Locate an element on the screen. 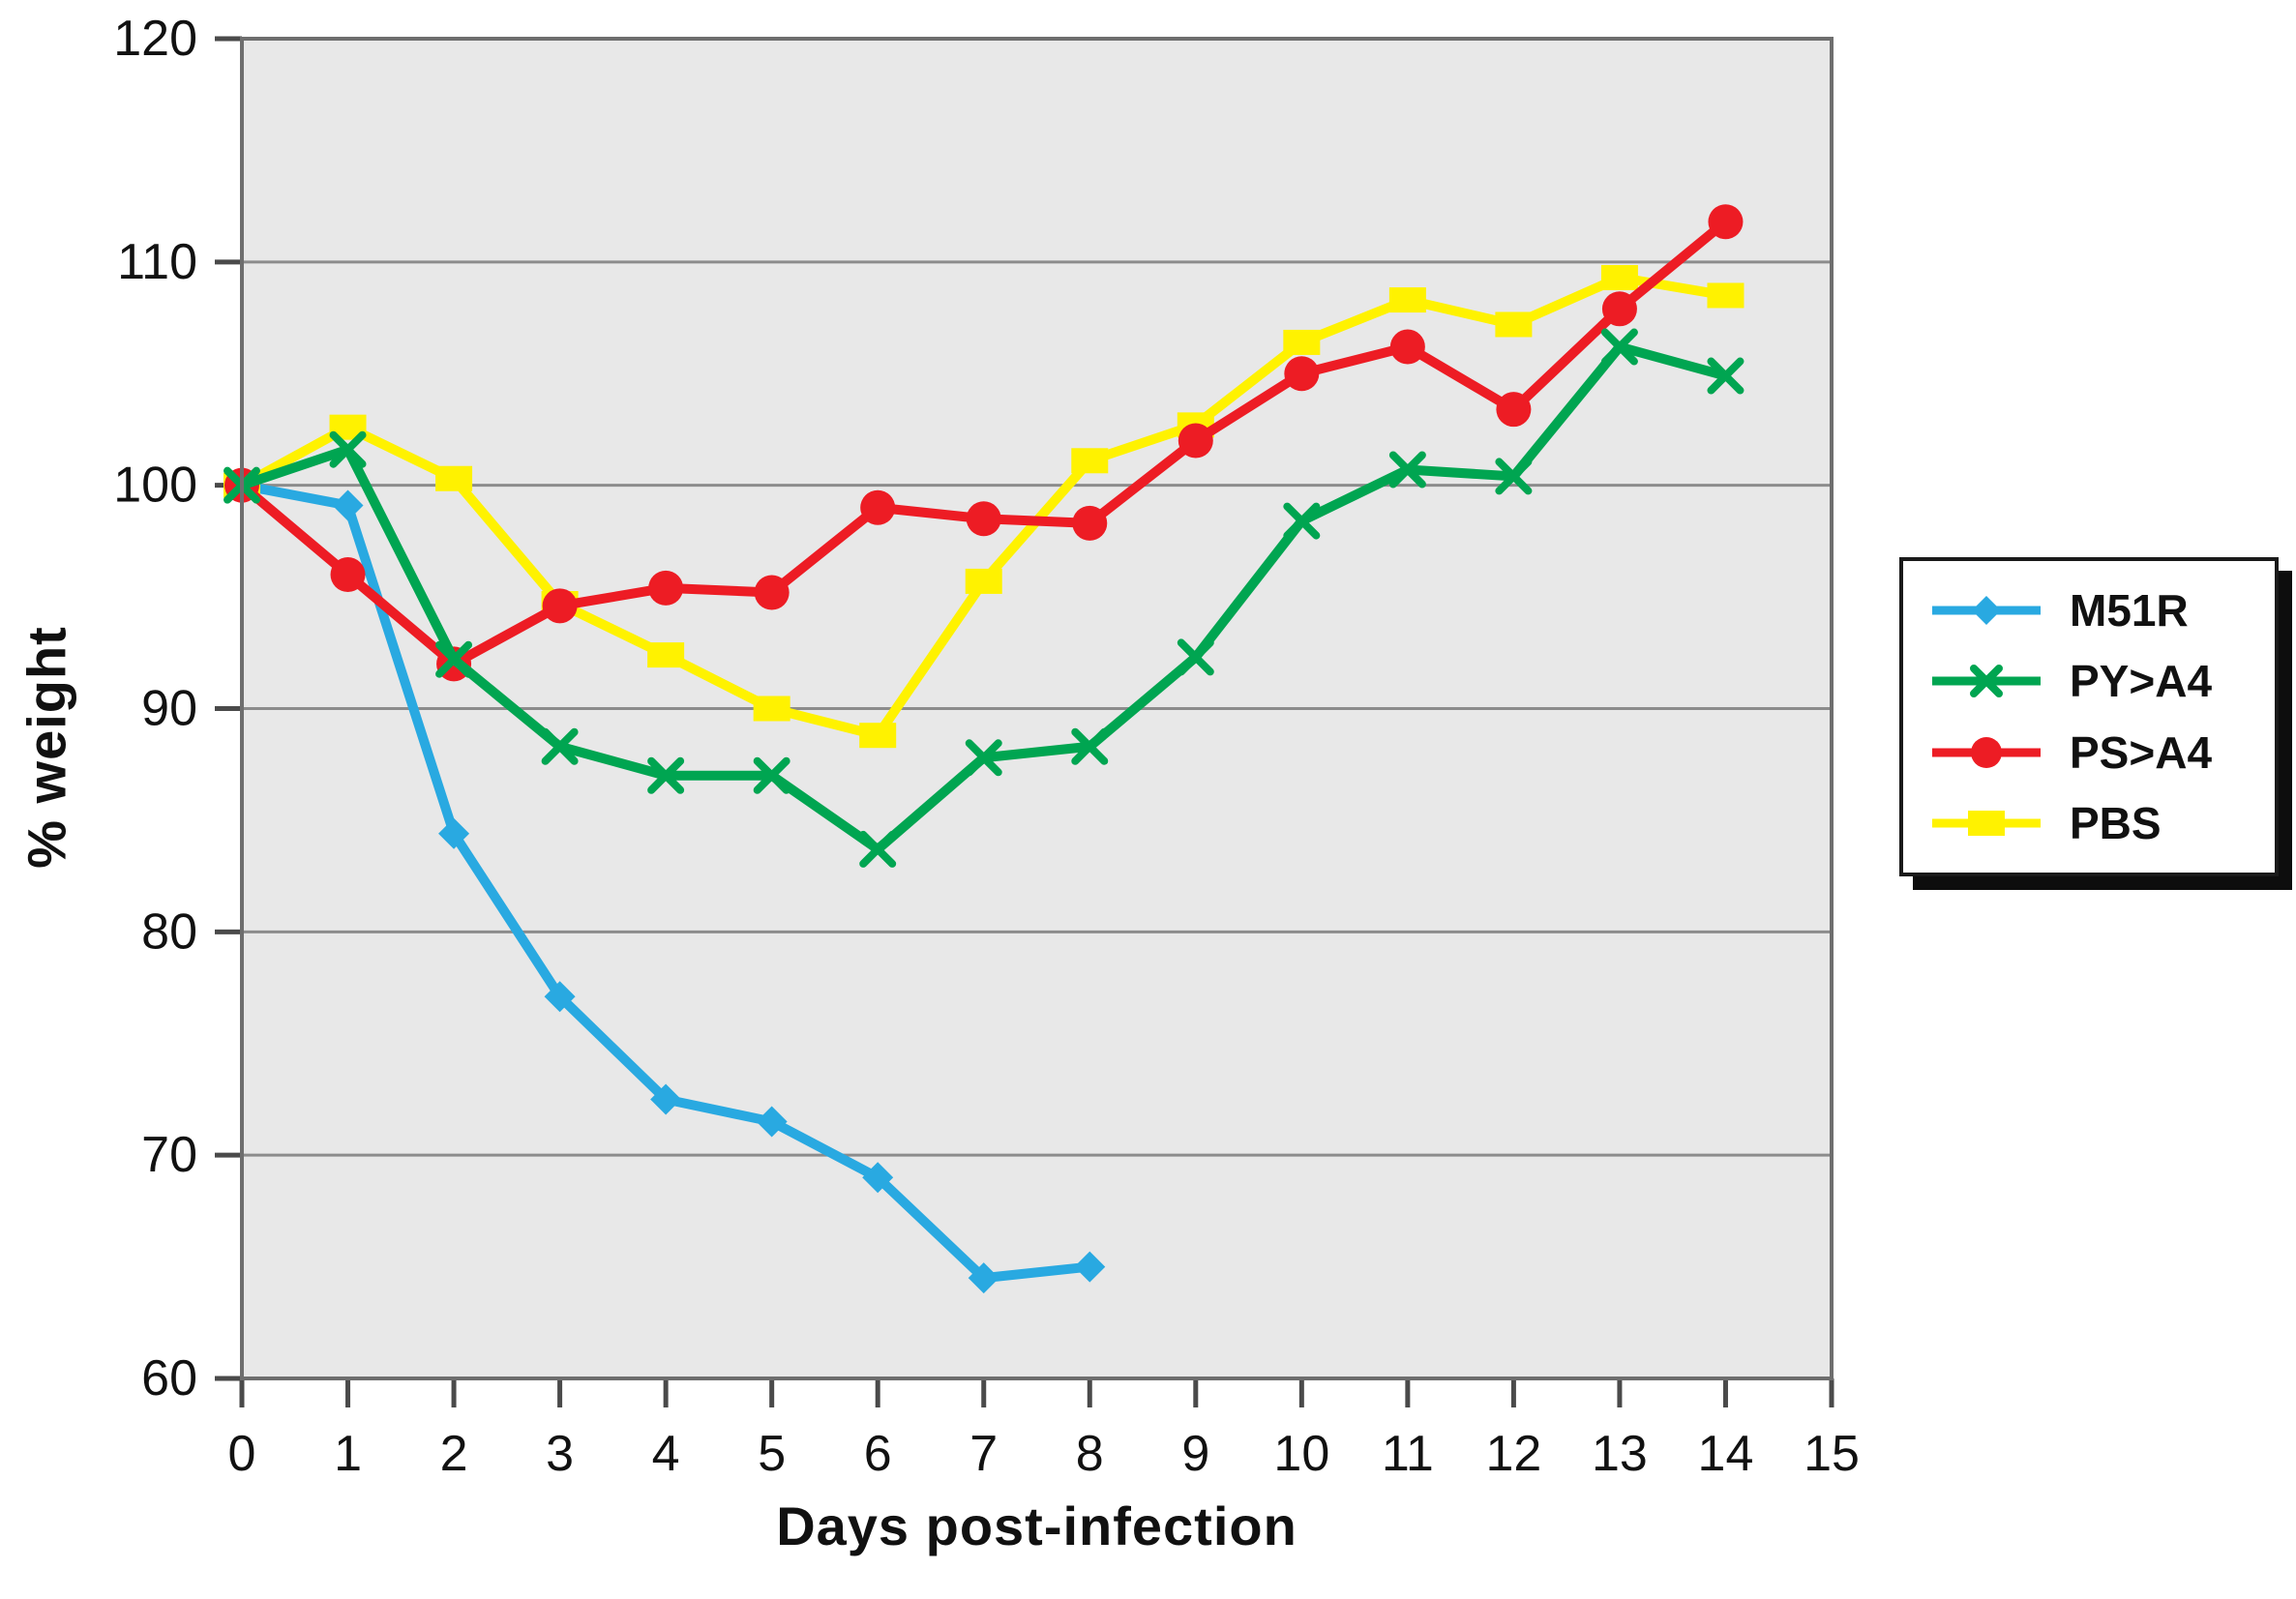  data-point-PBS-day4 is located at coordinates (666, 655).